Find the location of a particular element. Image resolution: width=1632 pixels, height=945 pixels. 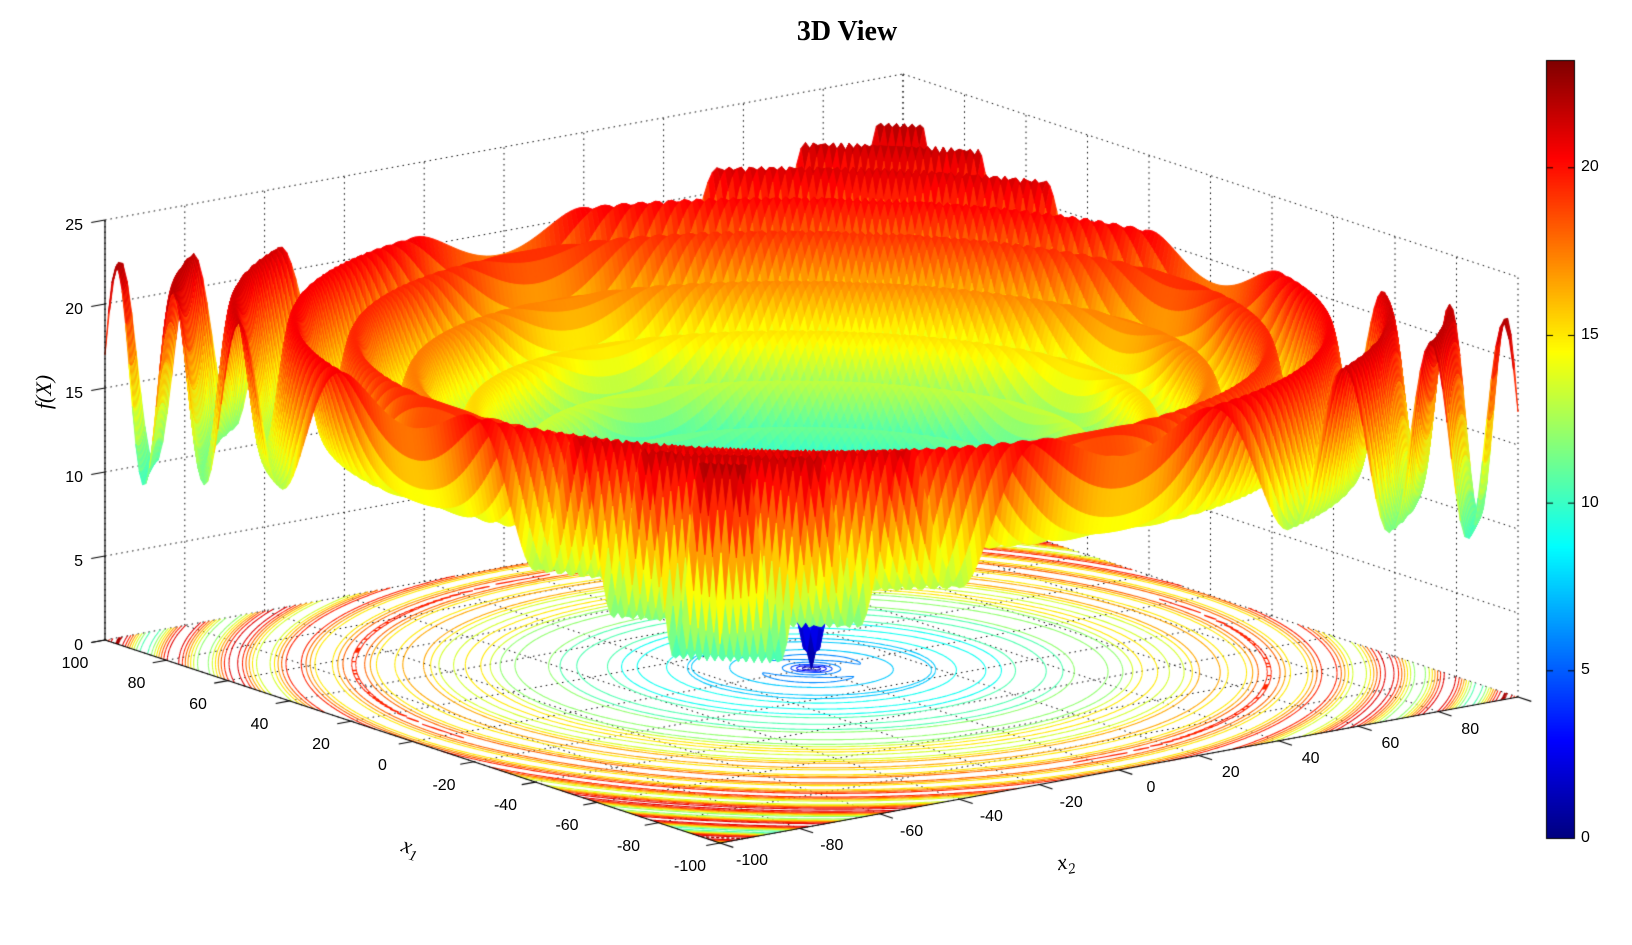

z-tick-label: 5 is located at coordinates (78, 561).